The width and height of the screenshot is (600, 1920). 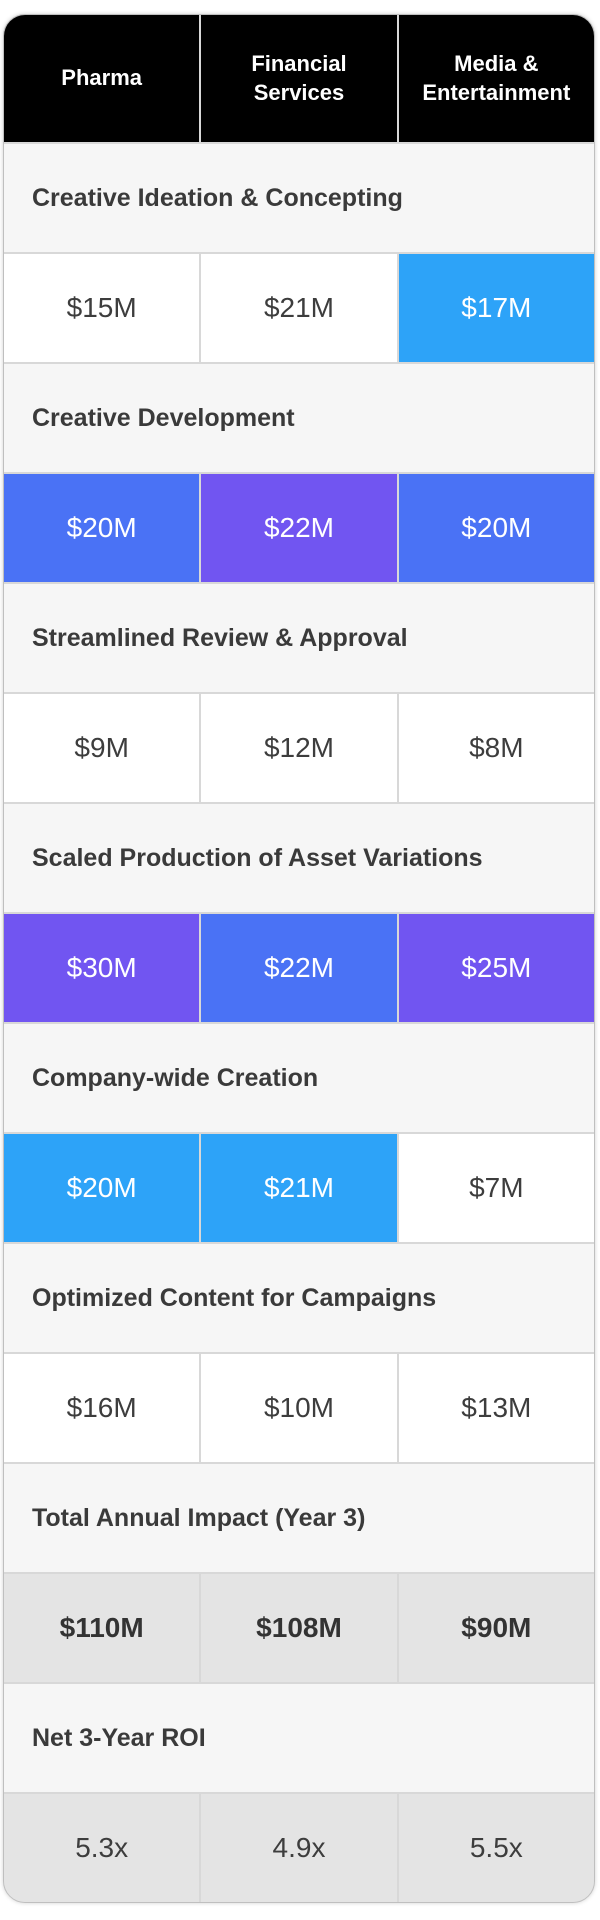 What do you see at coordinates (163, 417) in the screenshot?
I see `section-title: Creative Development` at bounding box center [163, 417].